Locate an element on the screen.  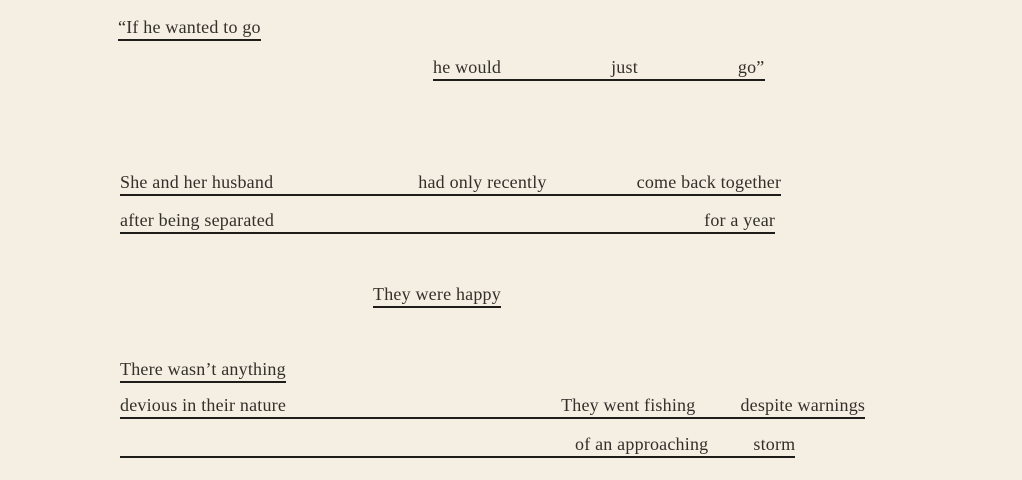
poem-text-segment: had only recently is located at coordinates (482, 184).